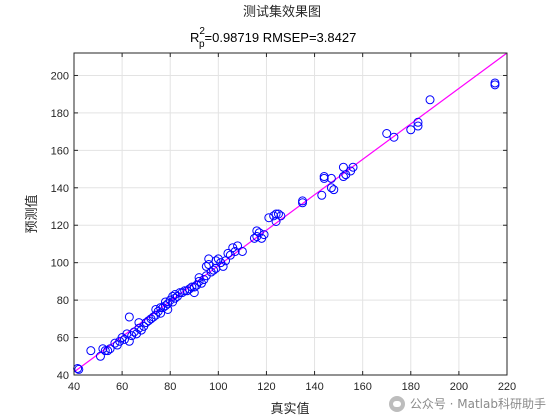  I want to click on chart-subtitle: R2 p=0.98719 RMSEP=3.8427, so click(273, 38).